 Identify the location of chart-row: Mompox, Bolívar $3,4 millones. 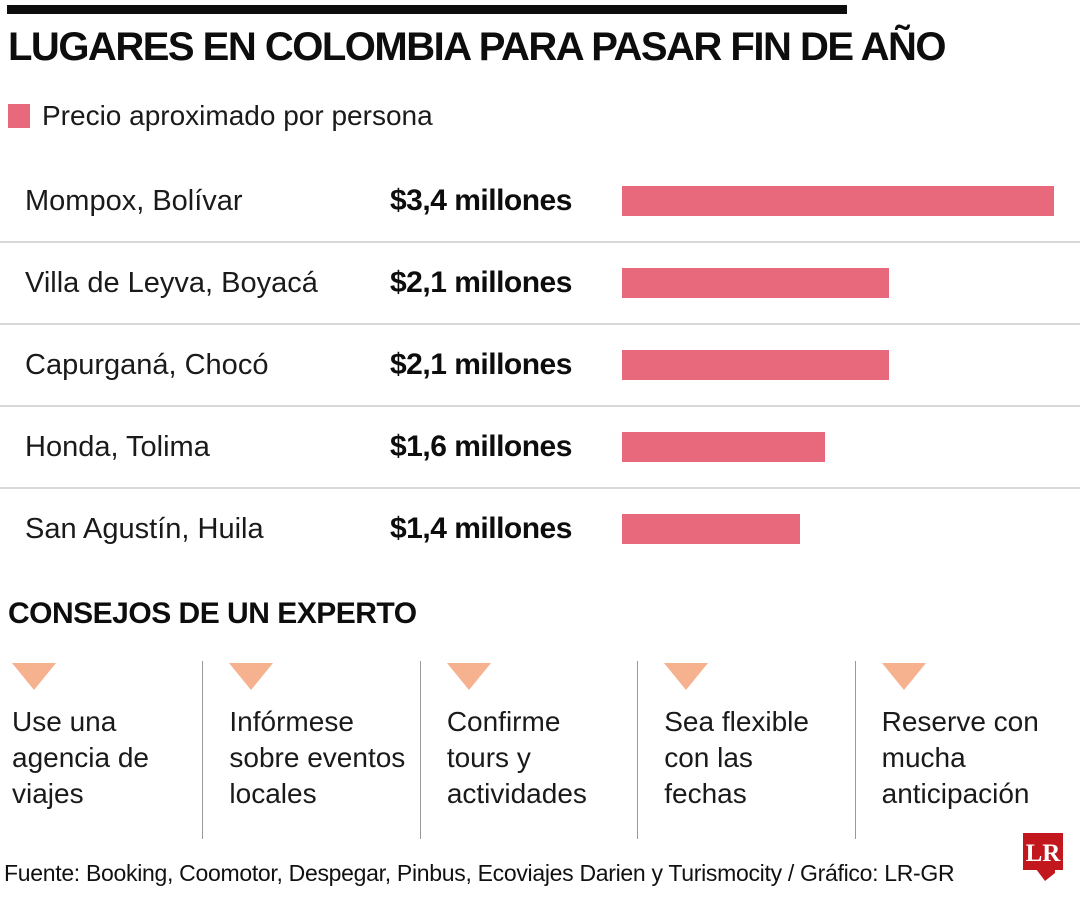
(540, 201).